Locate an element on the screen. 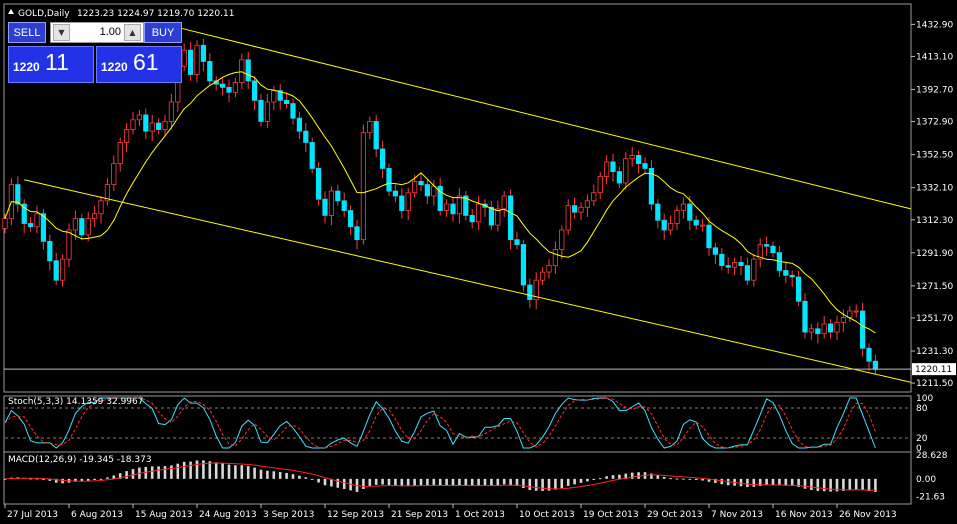 The height and width of the screenshot is (524, 957). decrease-lot-icon: ▼ is located at coordinates (61, 32).